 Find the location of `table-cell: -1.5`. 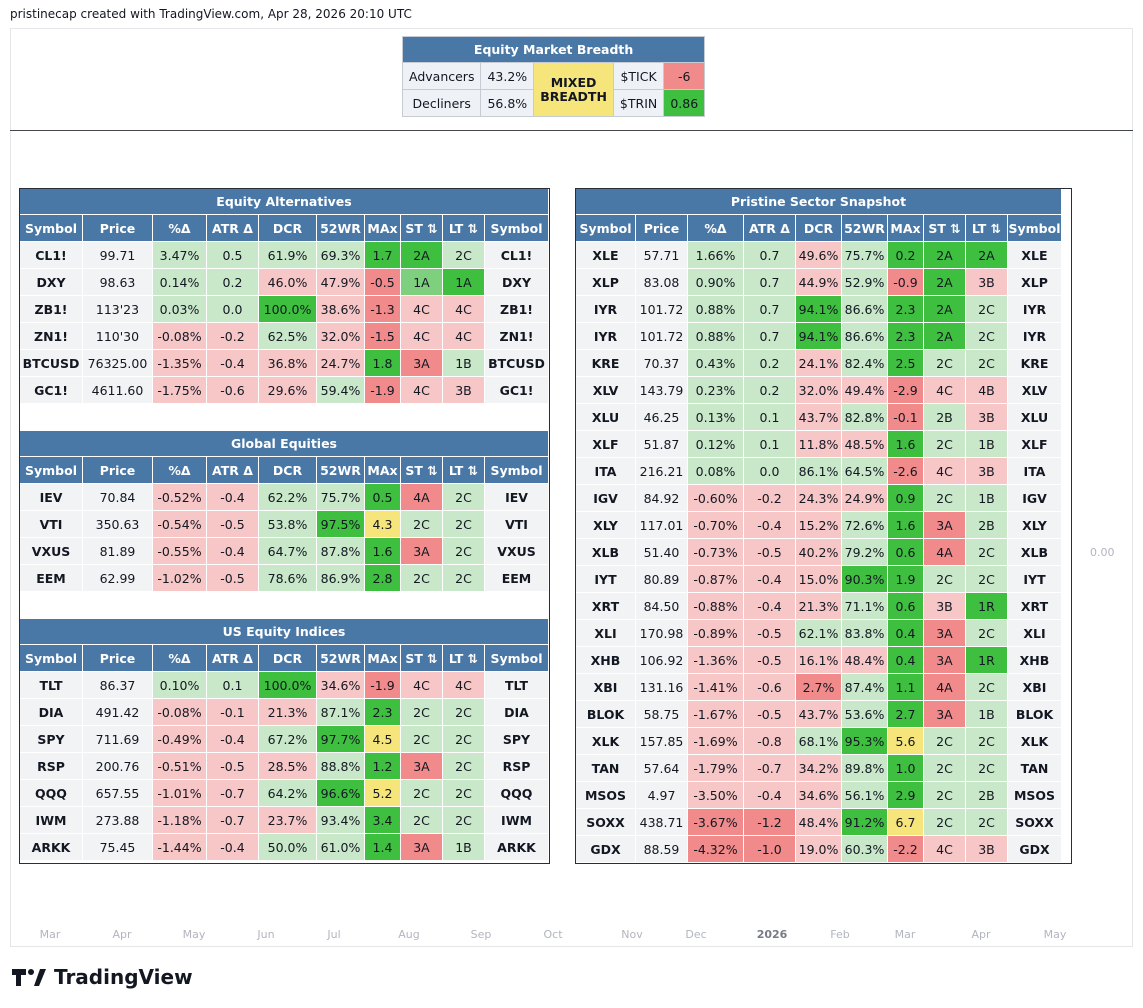

table-cell: -1.5 is located at coordinates (382, 336).